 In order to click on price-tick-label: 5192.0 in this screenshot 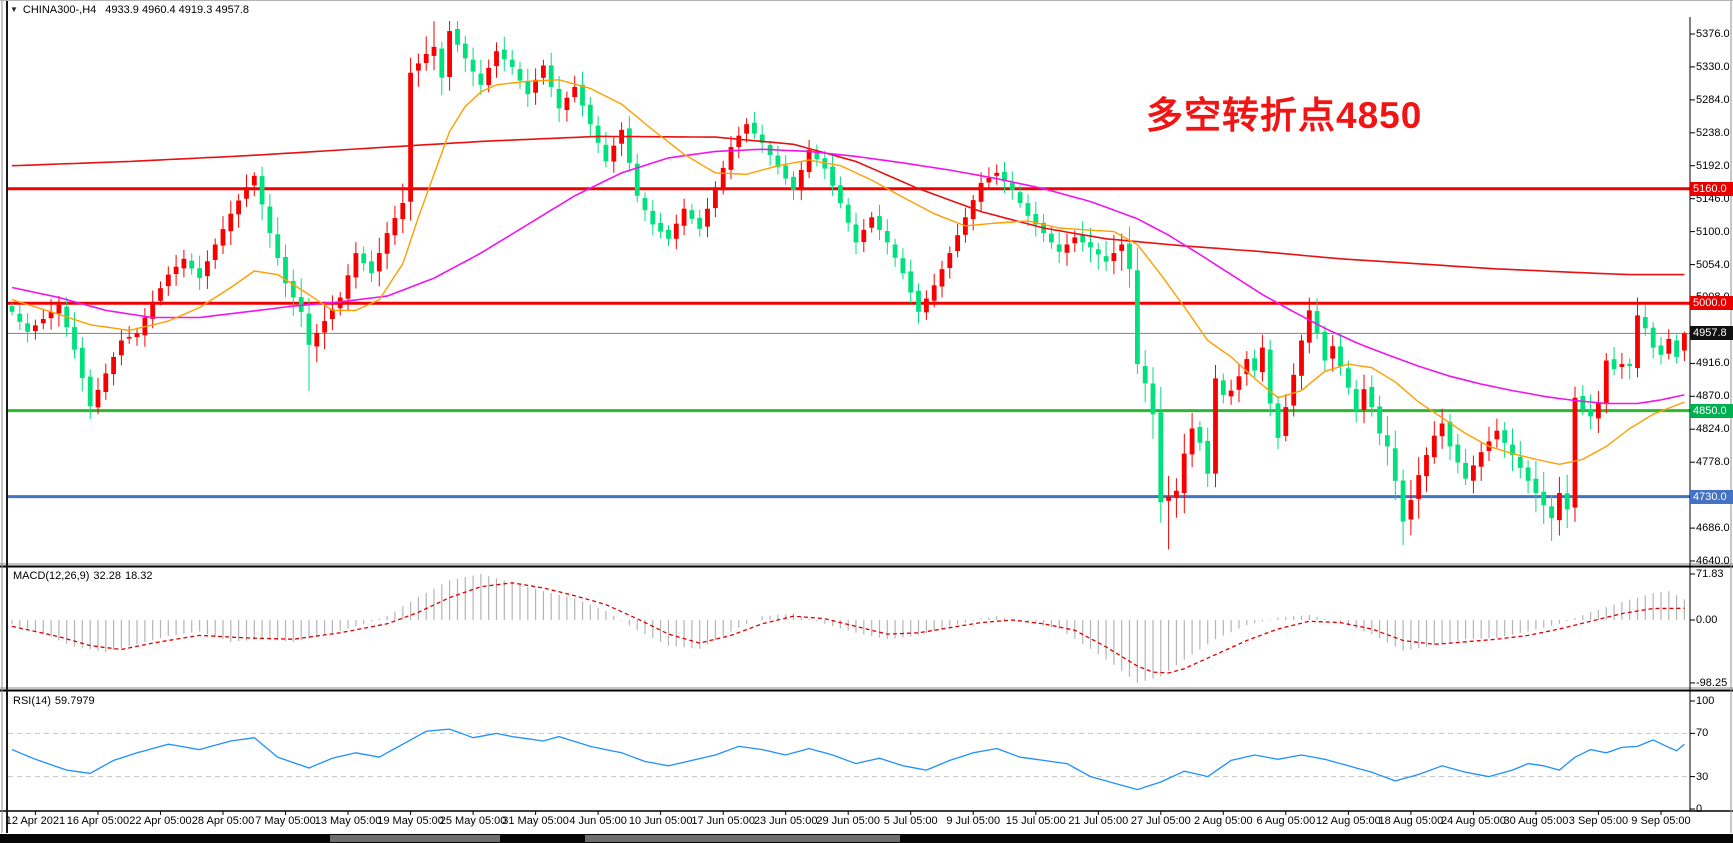, I will do `click(1713, 165)`.